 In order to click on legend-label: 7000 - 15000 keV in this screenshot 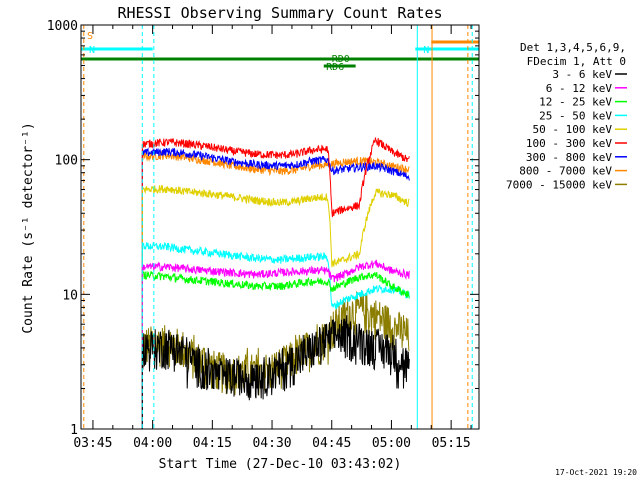, I will do `click(559, 184)`.